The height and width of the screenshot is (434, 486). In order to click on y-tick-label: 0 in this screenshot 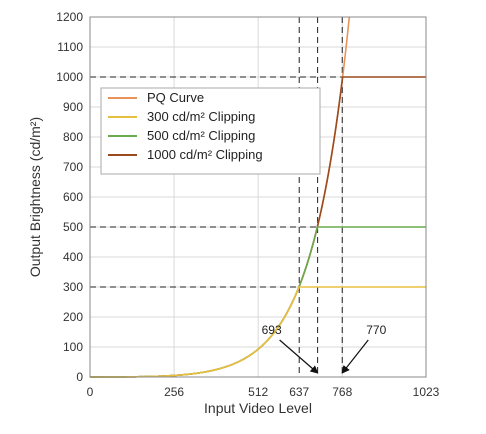, I will do `click(79, 377)`.